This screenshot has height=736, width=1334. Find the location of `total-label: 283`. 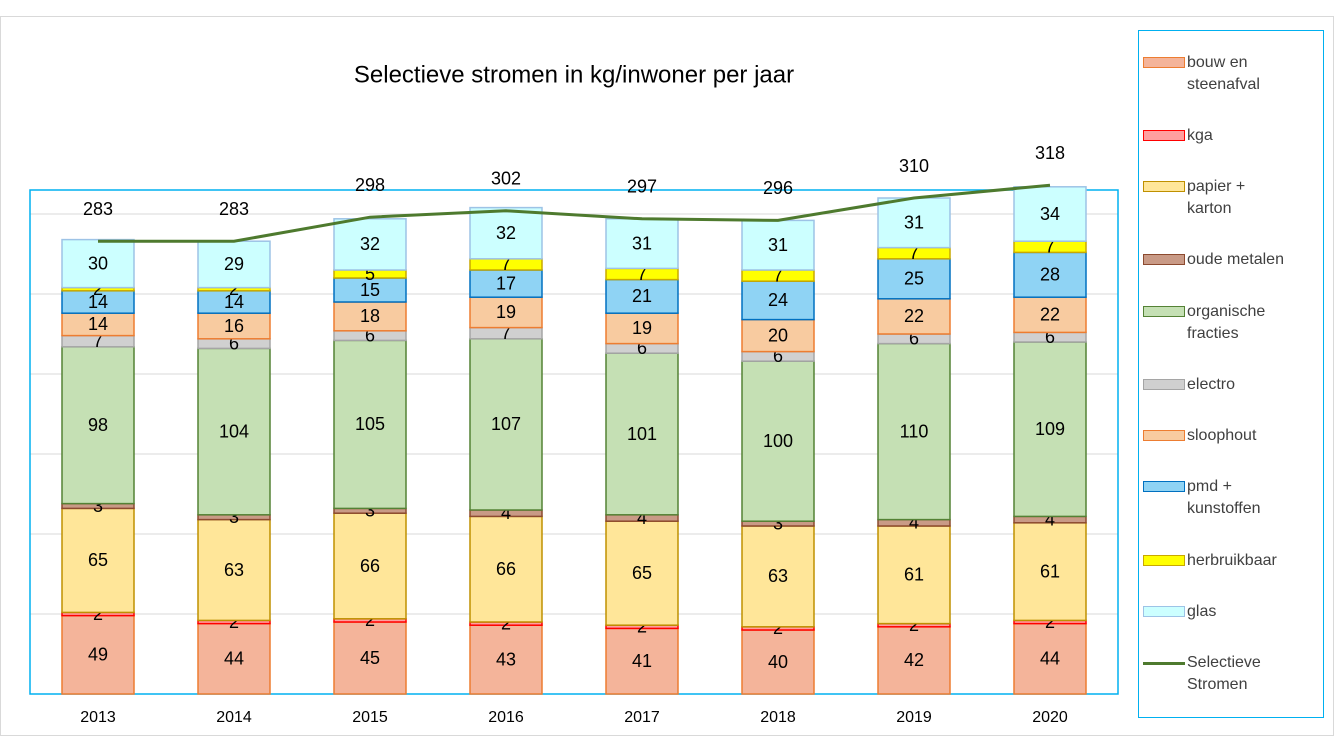

total-label: 283 is located at coordinates (98, 209).